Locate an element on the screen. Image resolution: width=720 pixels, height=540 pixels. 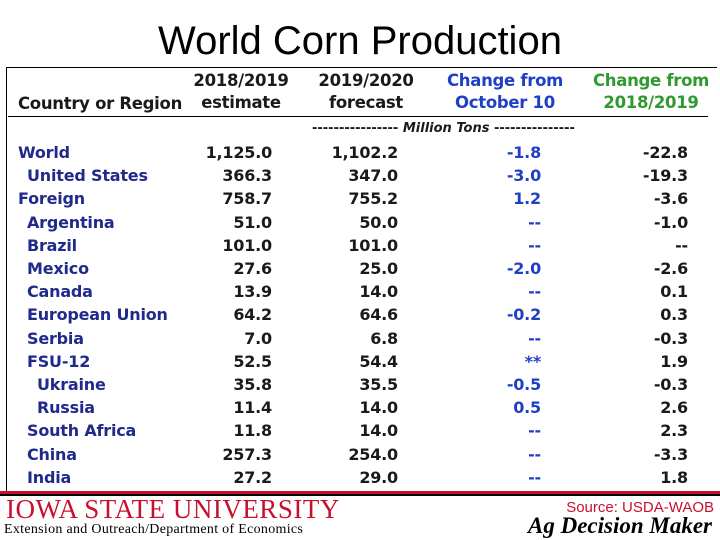
estimate-value: 11.4 is located at coordinates (252, 408).